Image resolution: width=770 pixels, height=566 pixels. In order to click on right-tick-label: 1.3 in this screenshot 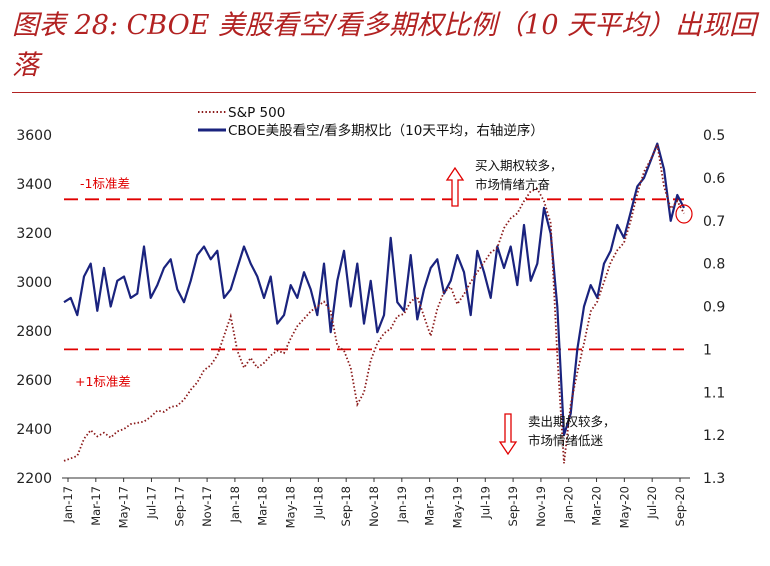, I will do `click(714, 479)`.